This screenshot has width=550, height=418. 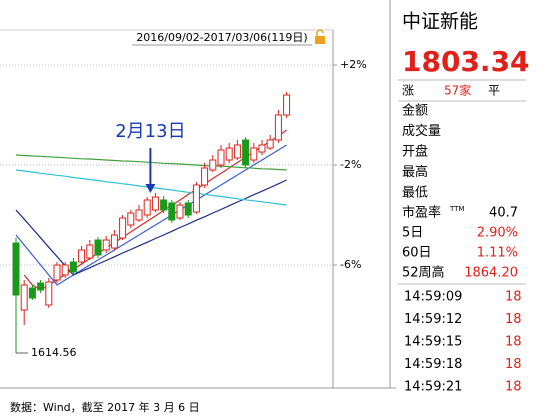 What do you see at coordinates (353, 64) in the screenshot?
I see `y-tick-label: +2%` at bounding box center [353, 64].